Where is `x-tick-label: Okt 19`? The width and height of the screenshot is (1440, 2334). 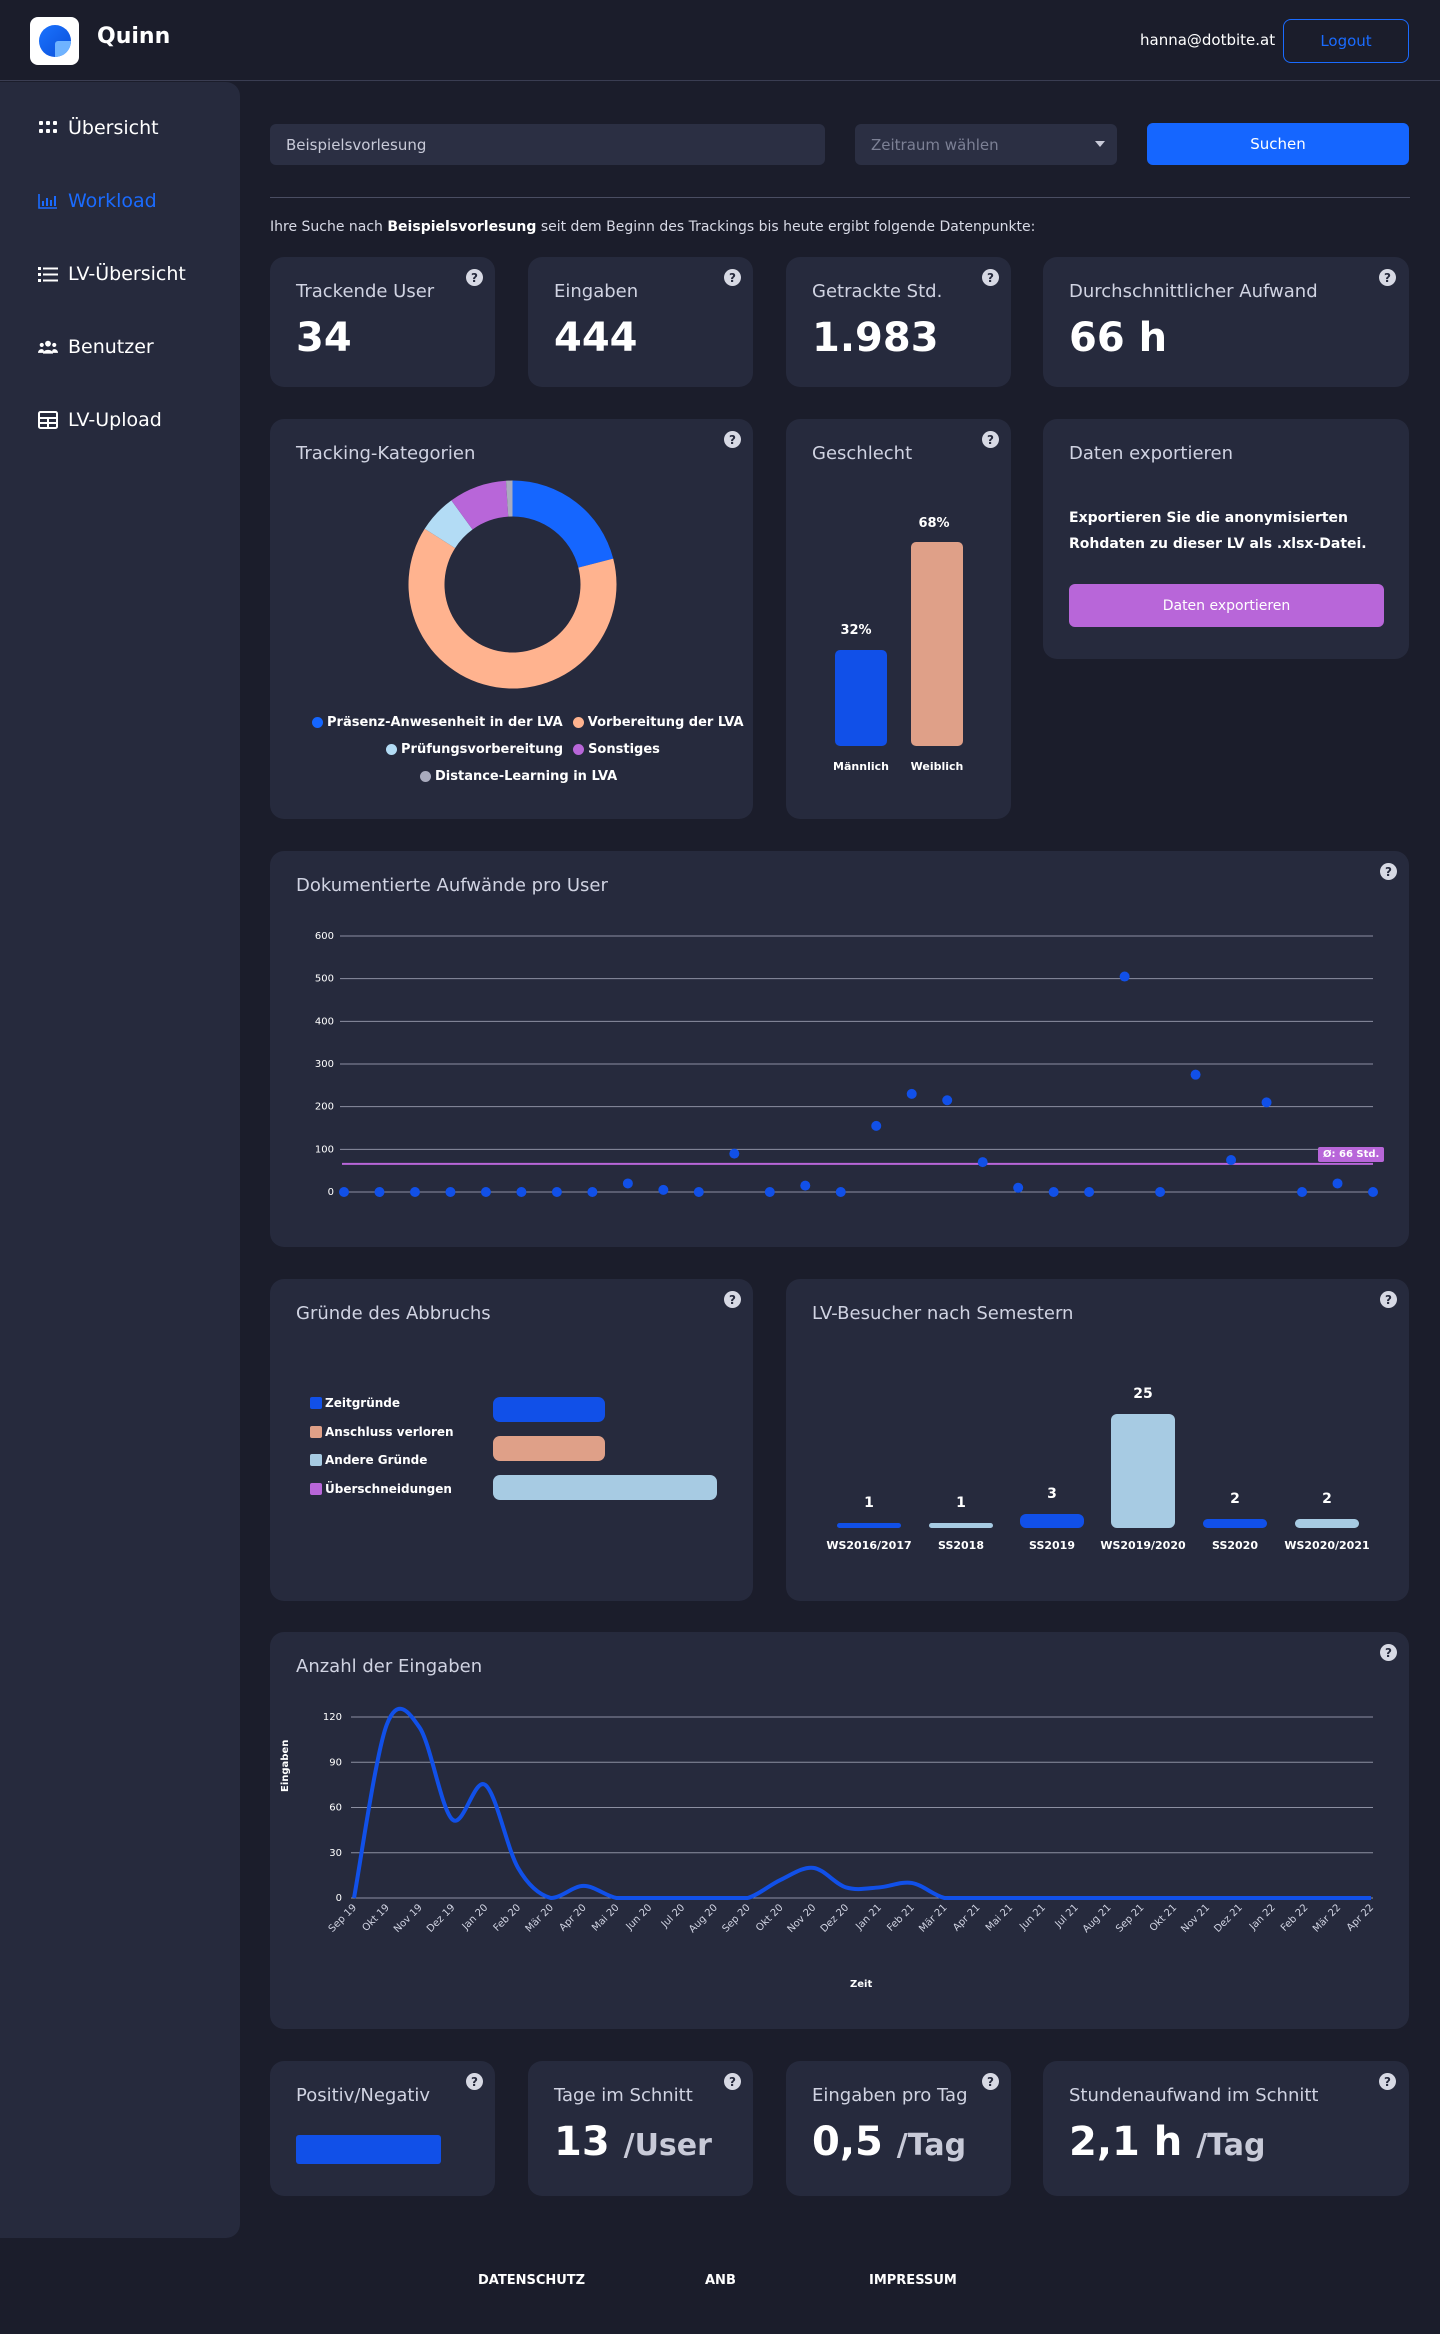 x-tick-label: Okt 19 is located at coordinates (375, 1917).